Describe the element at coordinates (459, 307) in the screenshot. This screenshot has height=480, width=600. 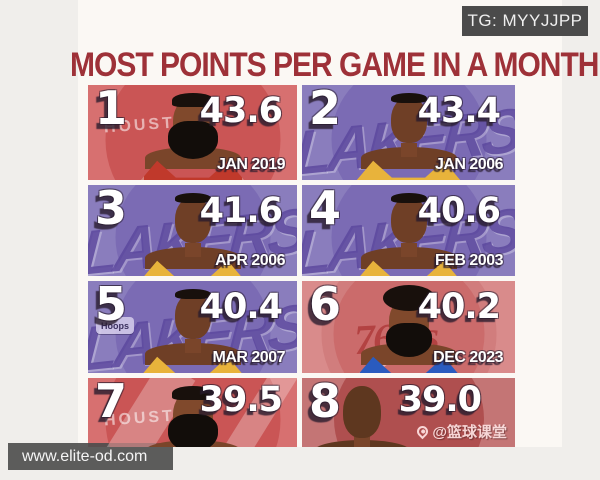
I see `ppg-value: 40.2` at that location.